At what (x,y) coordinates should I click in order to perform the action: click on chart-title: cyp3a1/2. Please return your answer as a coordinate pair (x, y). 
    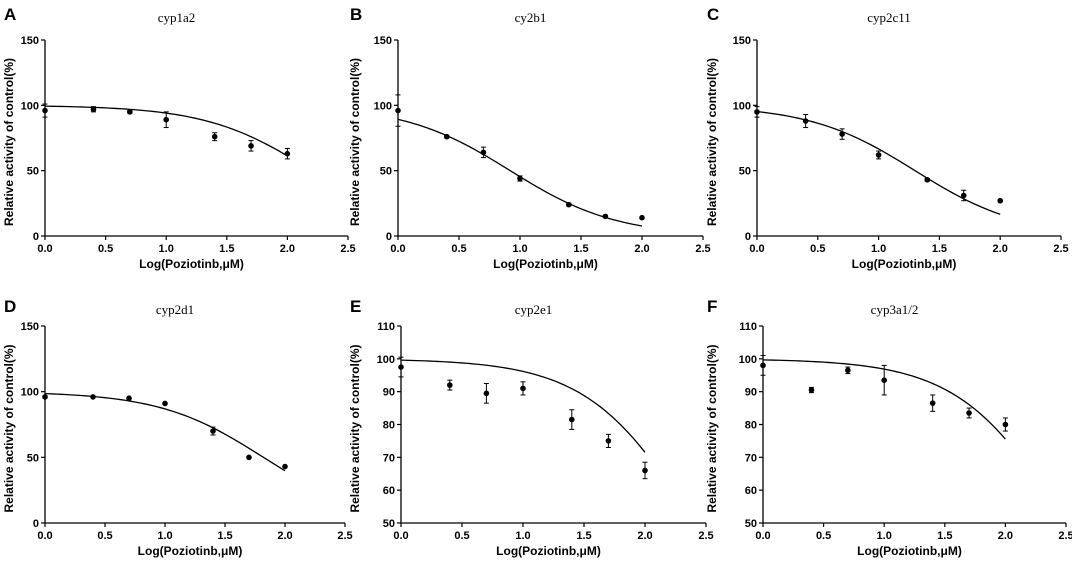
    Looking at the image, I should click on (895, 309).